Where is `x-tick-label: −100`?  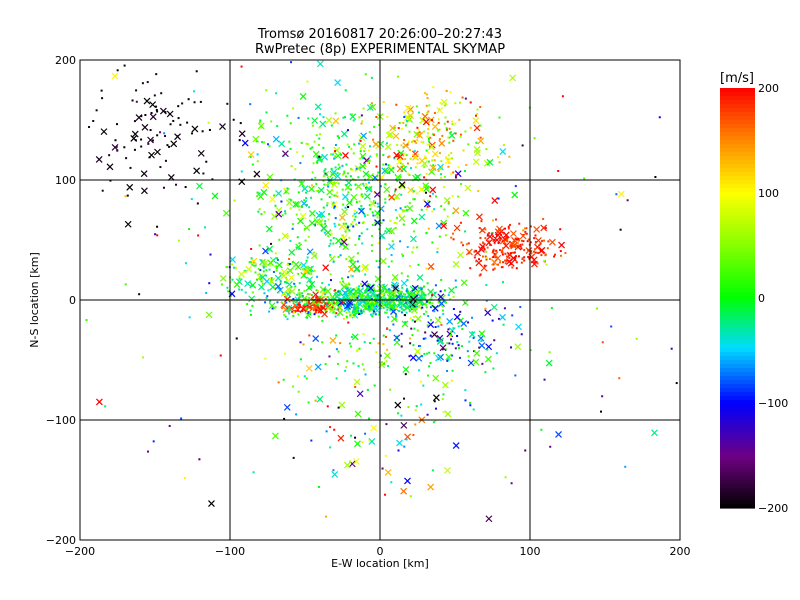
x-tick-label: −100 is located at coordinates (230, 551).